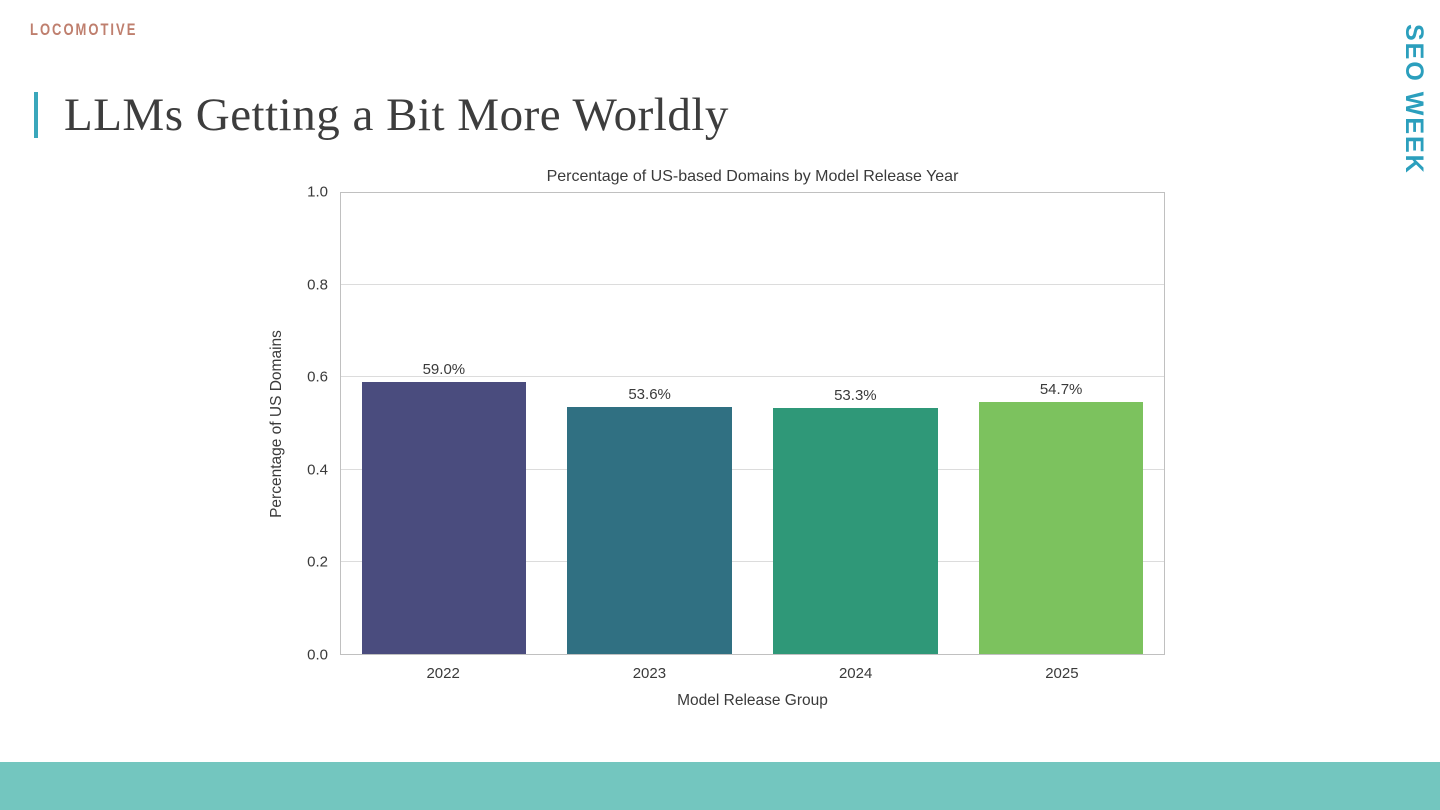 The height and width of the screenshot is (810, 1440). What do you see at coordinates (855, 396) in the screenshot?
I see `bar-value-label: 53.3%` at bounding box center [855, 396].